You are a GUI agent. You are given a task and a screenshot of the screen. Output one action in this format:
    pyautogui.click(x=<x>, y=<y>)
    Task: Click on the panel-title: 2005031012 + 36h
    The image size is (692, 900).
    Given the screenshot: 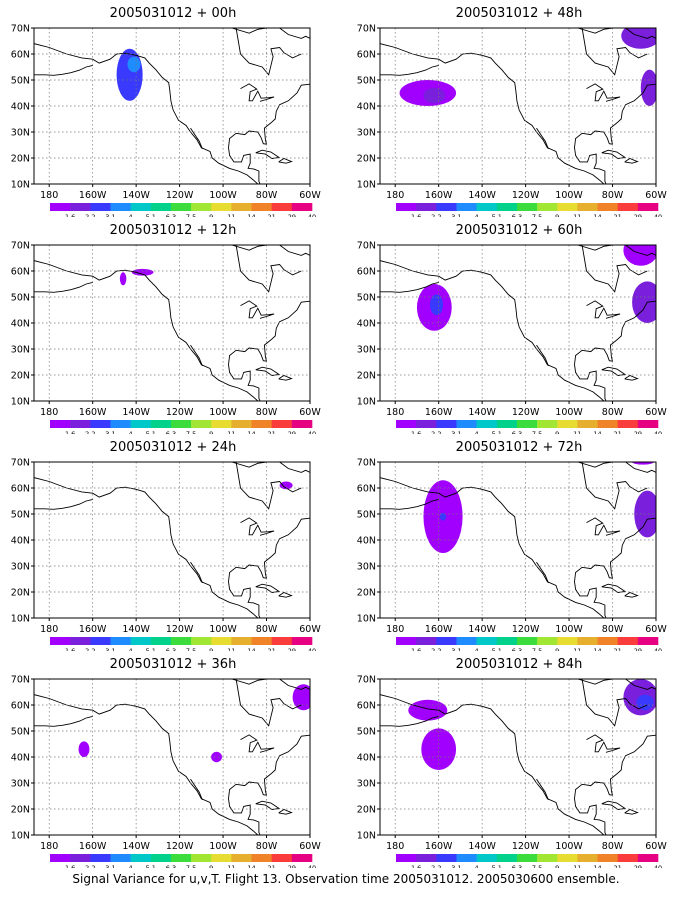 What is the action you would take?
    pyautogui.click(x=173, y=664)
    